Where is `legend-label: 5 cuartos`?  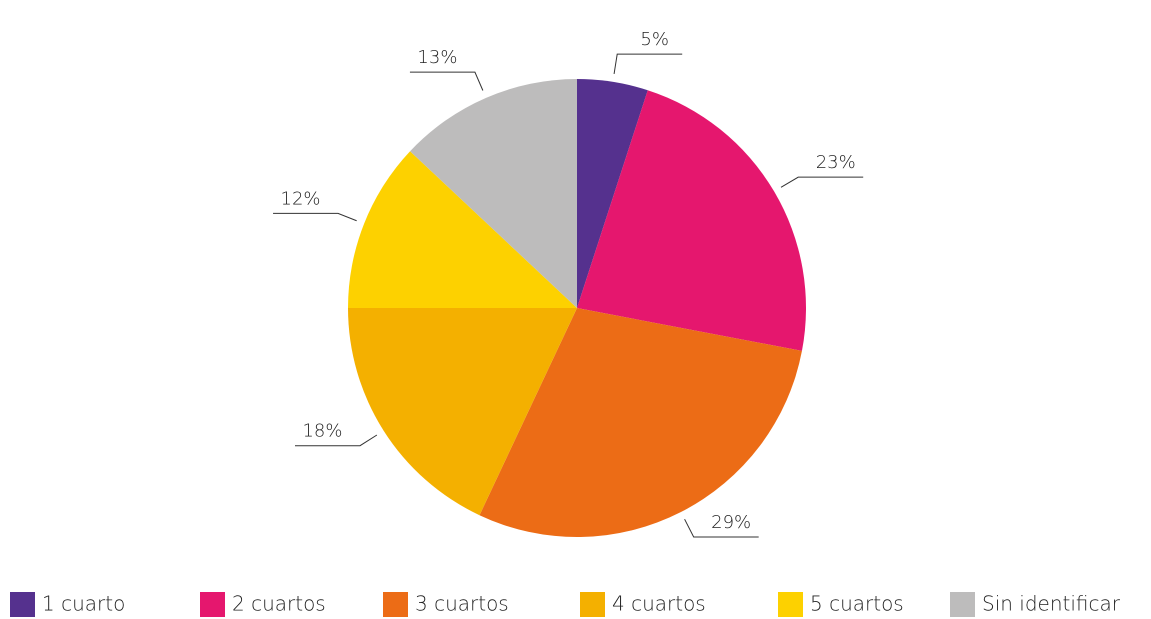
legend-label: 5 cuartos is located at coordinates (857, 604).